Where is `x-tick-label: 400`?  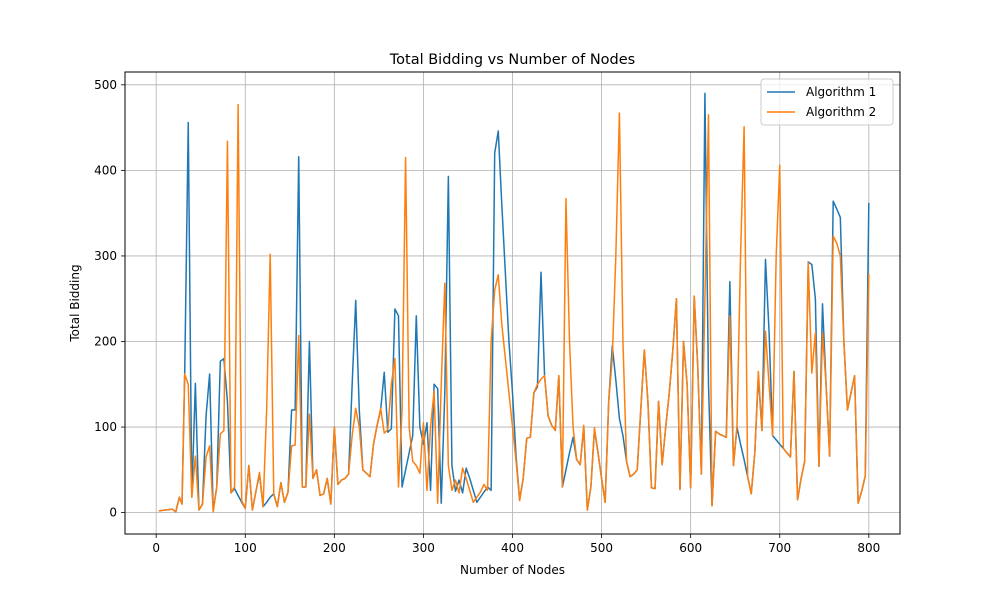 x-tick-label: 400 is located at coordinates (512, 548).